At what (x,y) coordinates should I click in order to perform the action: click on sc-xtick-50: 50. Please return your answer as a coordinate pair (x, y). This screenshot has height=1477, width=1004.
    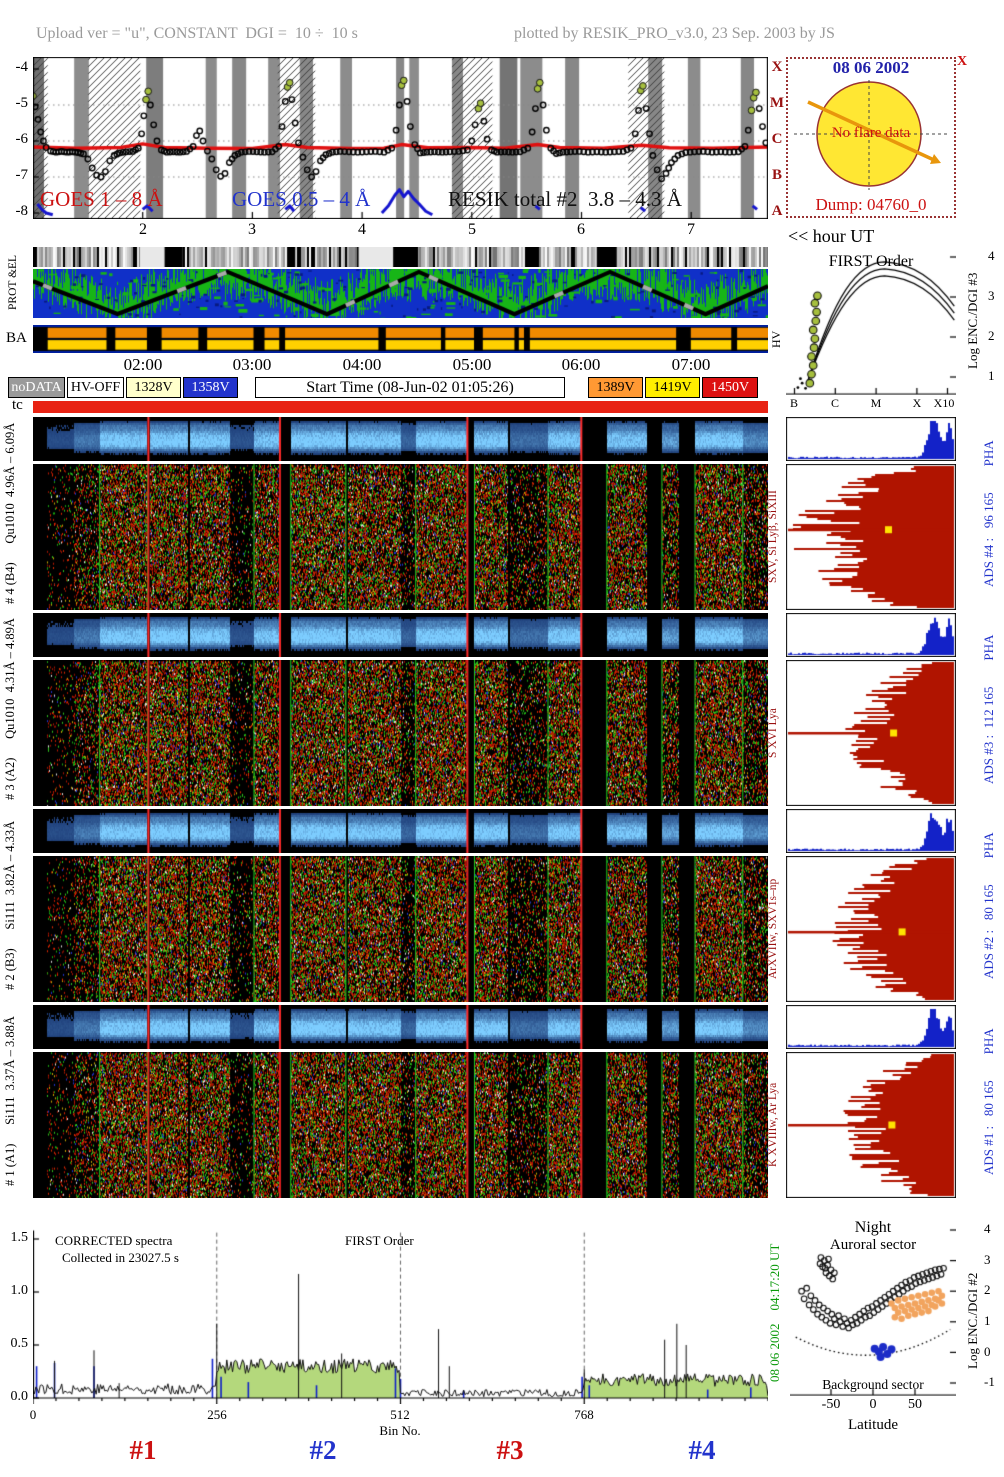
    Looking at the image, I should click on (915, 1404).